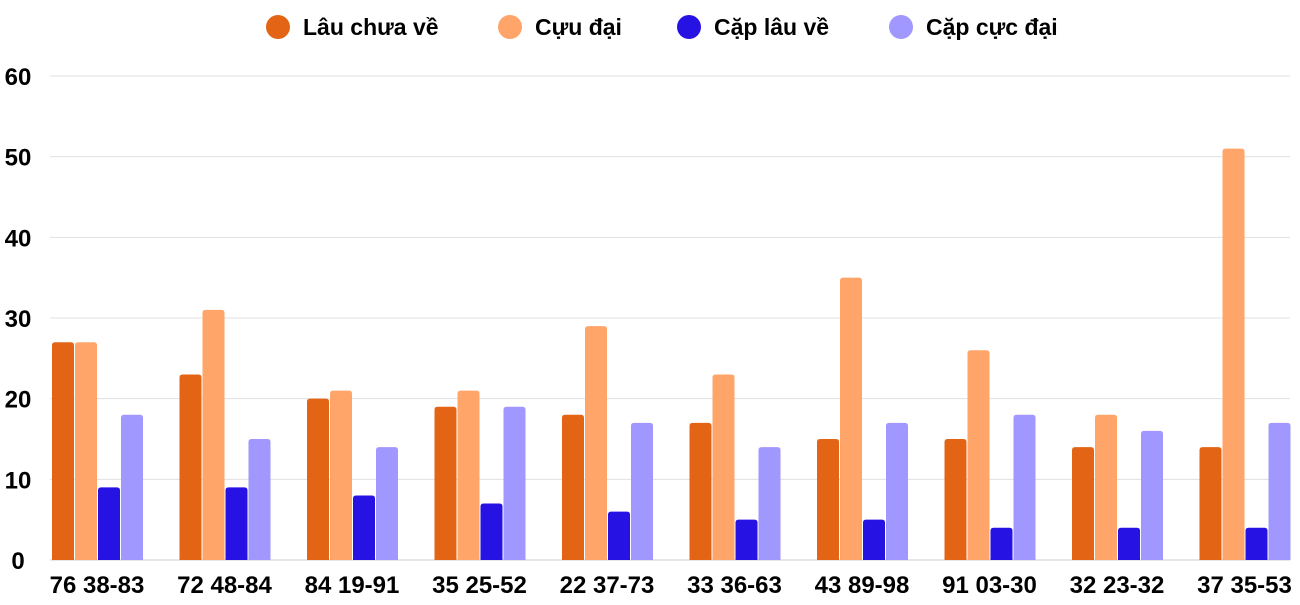 The width and height of the screenshot is (1300, 605). I want to click on legend-label: Cựu đại, so click(578, 27).